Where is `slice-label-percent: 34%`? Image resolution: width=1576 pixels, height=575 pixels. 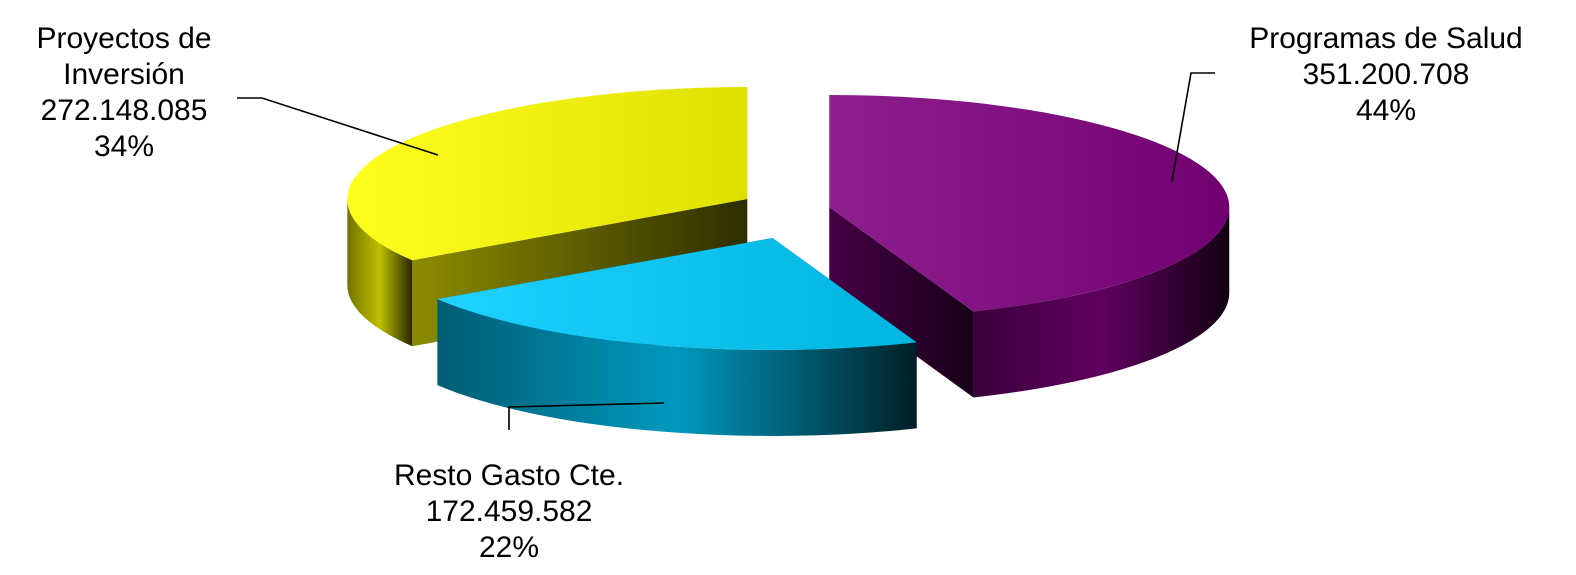
slice-label-percent: 34% is located at coordinates (124, 146).